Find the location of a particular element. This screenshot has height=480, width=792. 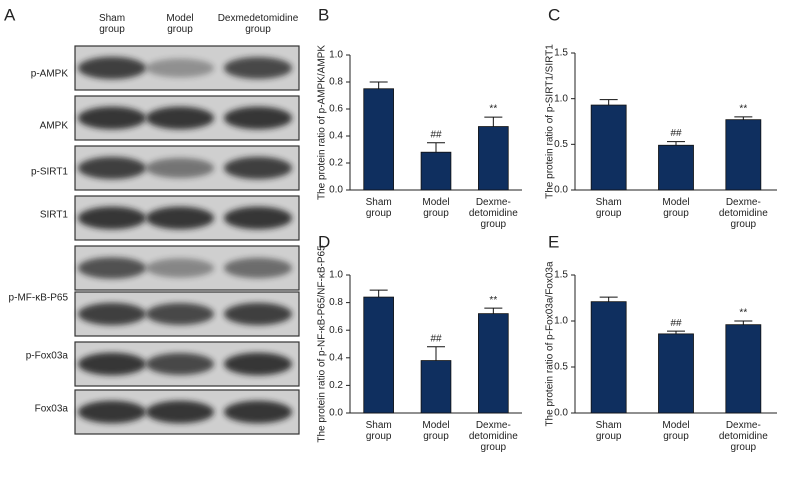

column-header: Dexmedetomidine group is located at coordinates (258, 24).